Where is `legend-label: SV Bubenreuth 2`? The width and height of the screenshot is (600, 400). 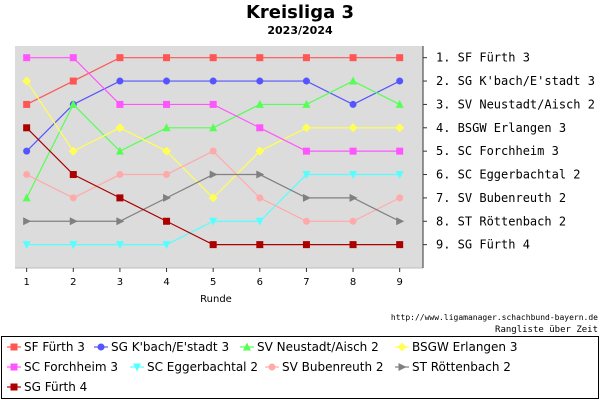 legend-label: SV Bubenreuth 2 is located at coordinates (333, 367).